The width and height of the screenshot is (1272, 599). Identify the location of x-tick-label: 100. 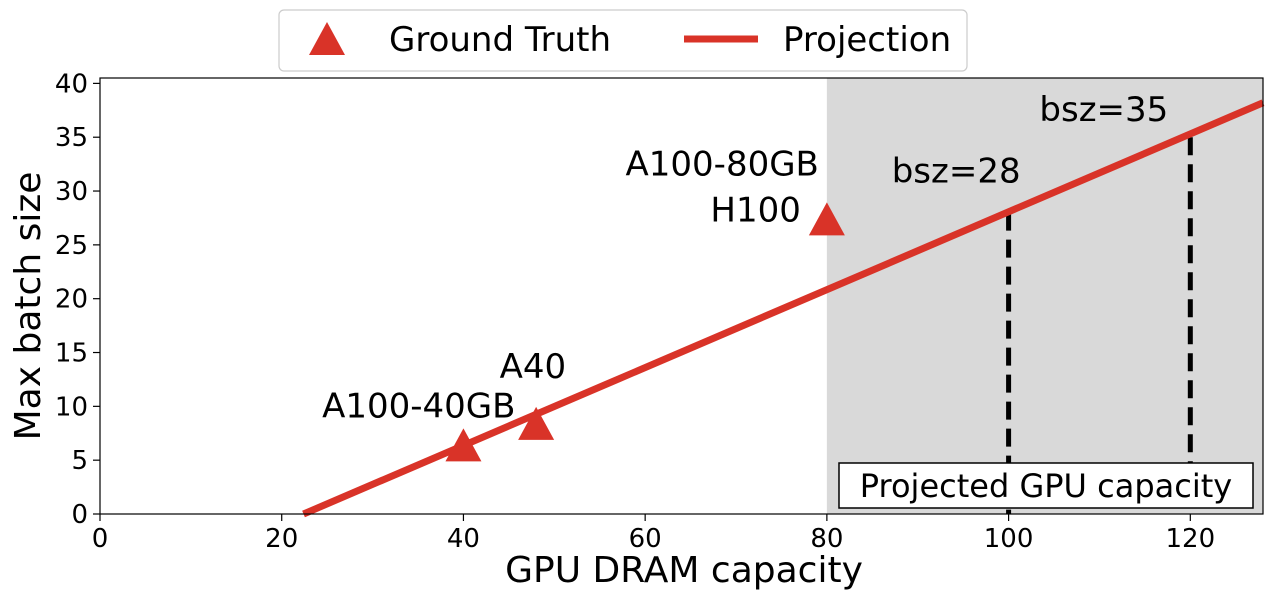
(1009, 539).